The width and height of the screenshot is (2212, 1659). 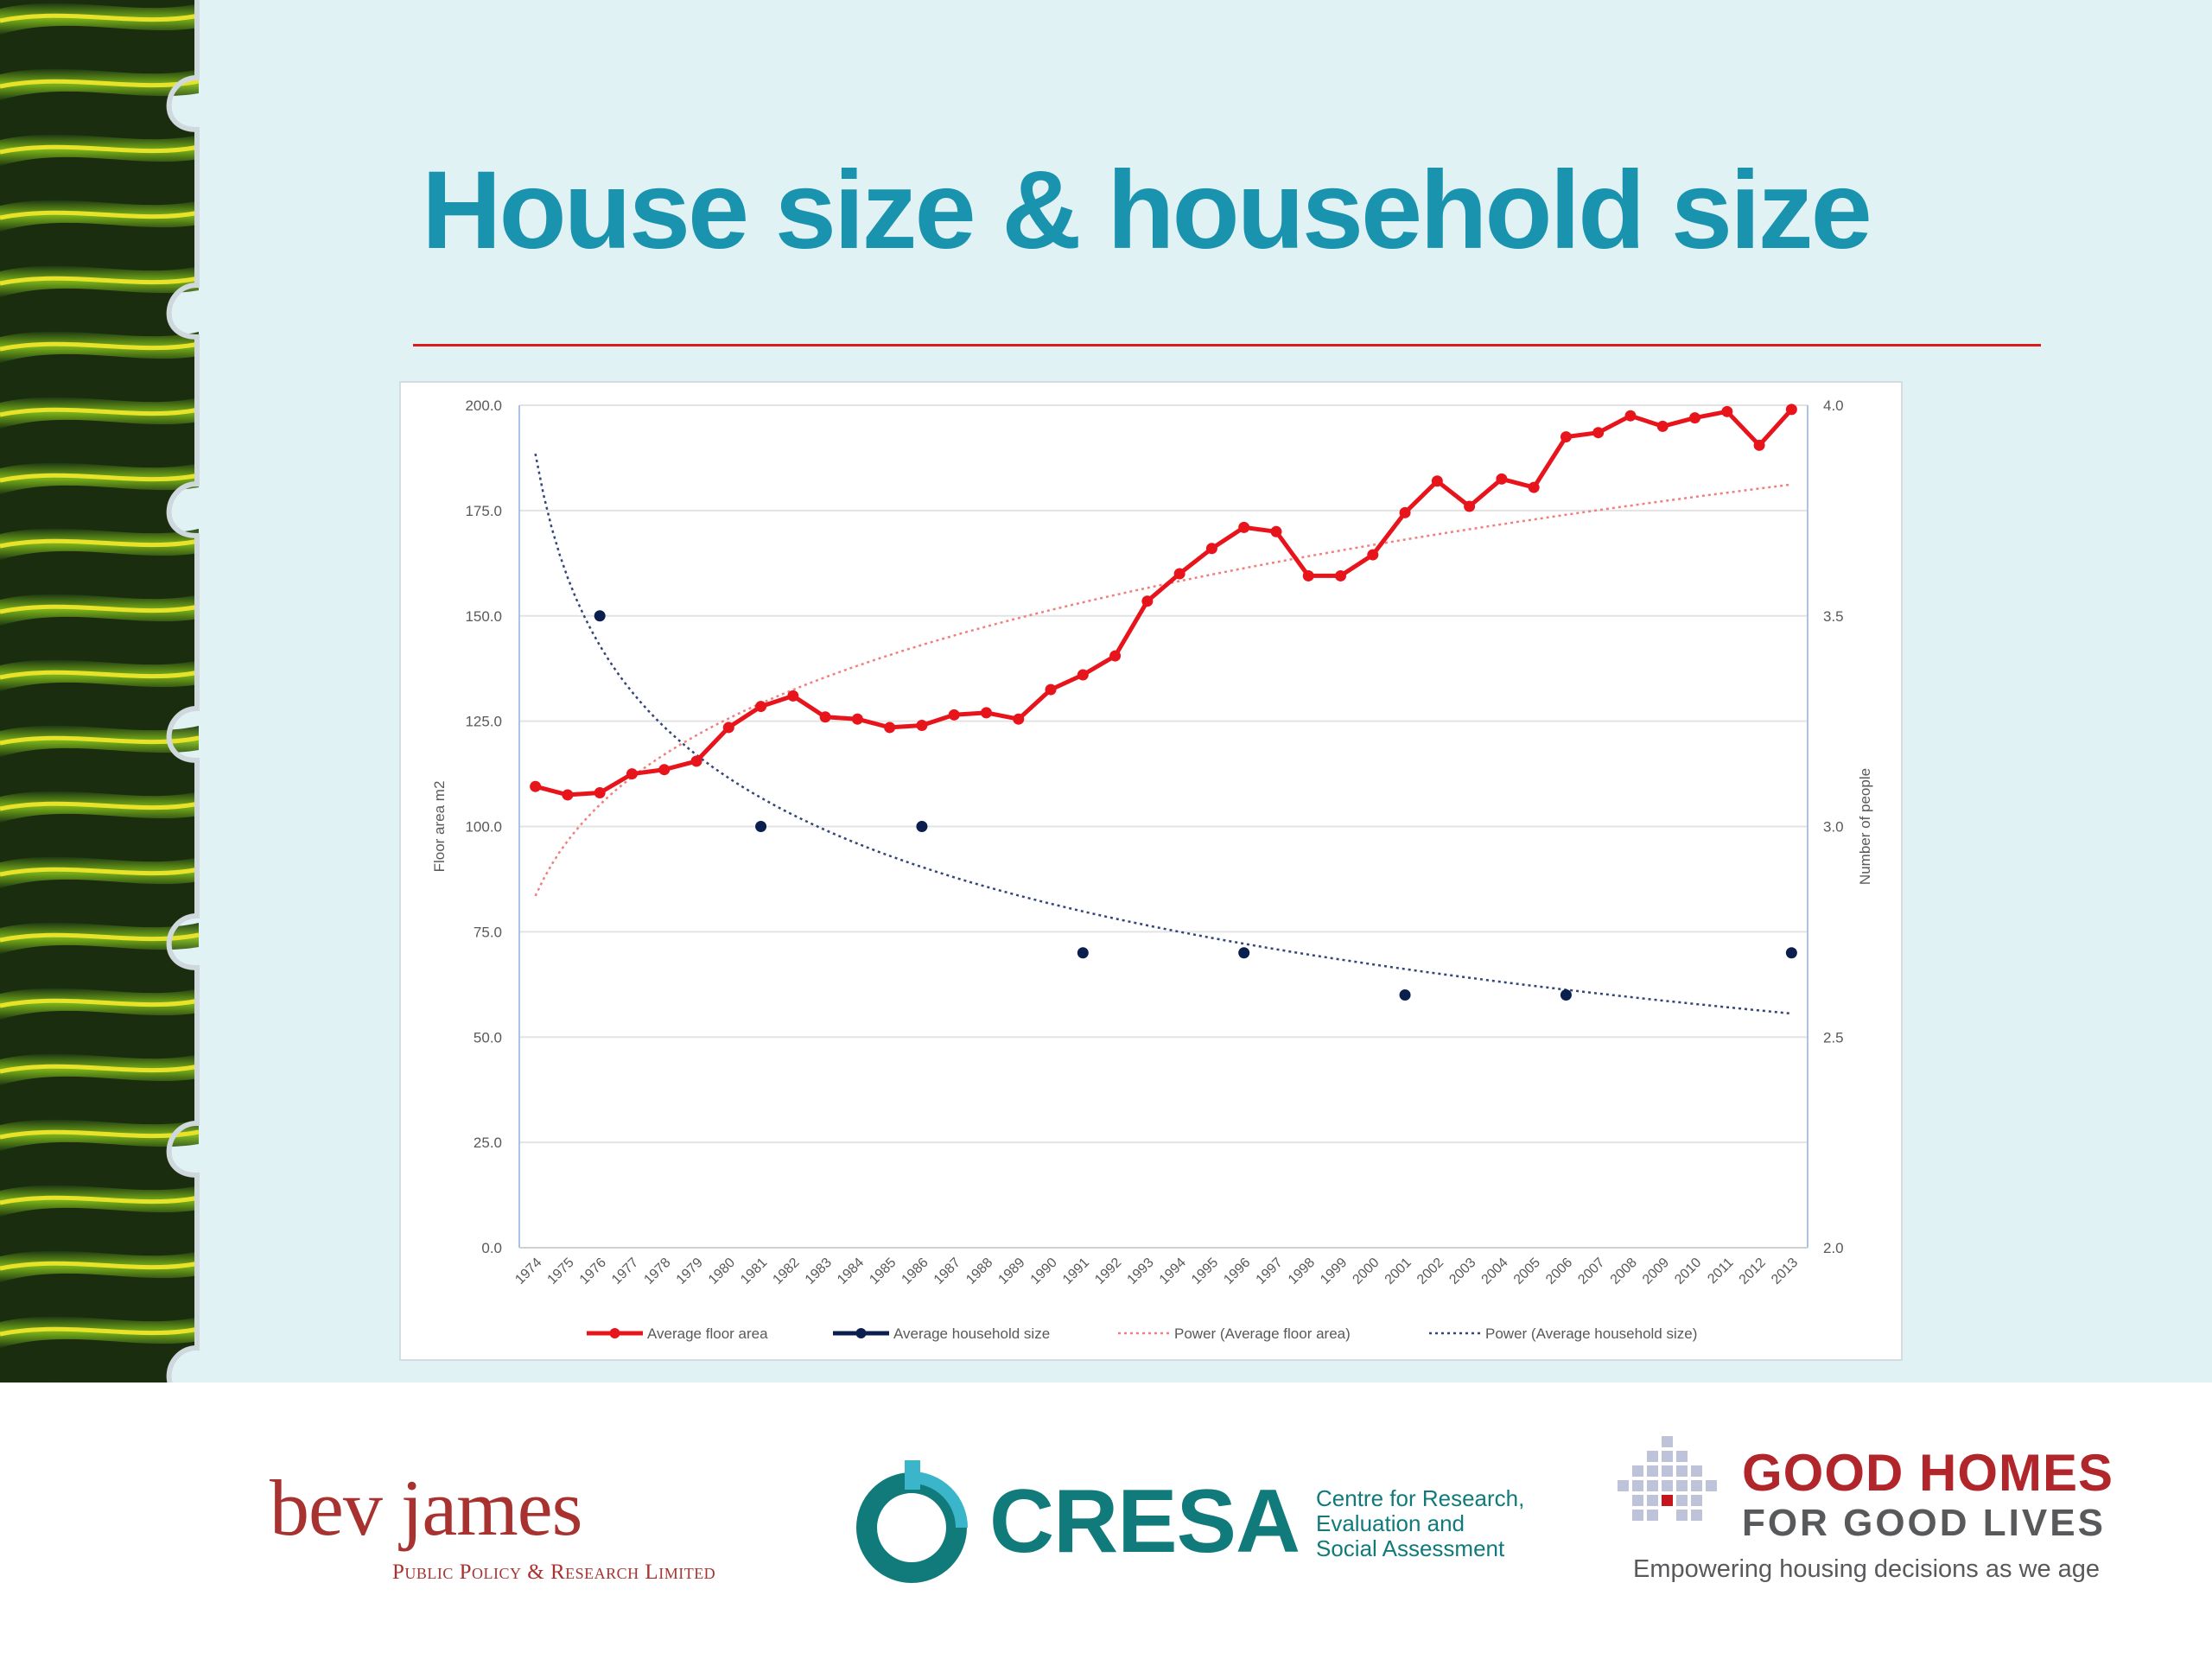 What do you see at coordinates (1688, 1271) in the screenshot?
I see `x-tick-label: 2010` at bounding box center [1688, 1271].